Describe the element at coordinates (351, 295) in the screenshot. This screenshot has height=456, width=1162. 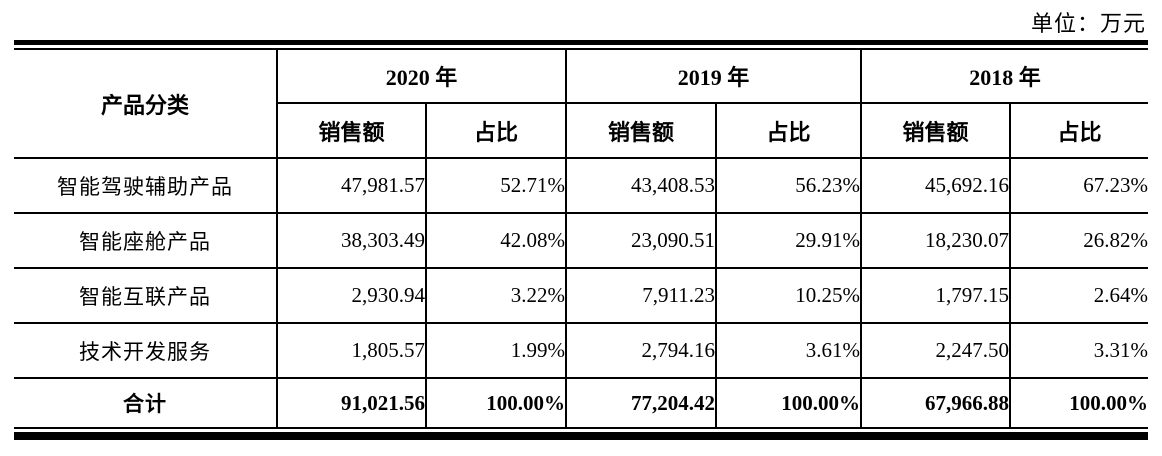
I see `sales-cell-2020: 2,930.94` at that location.